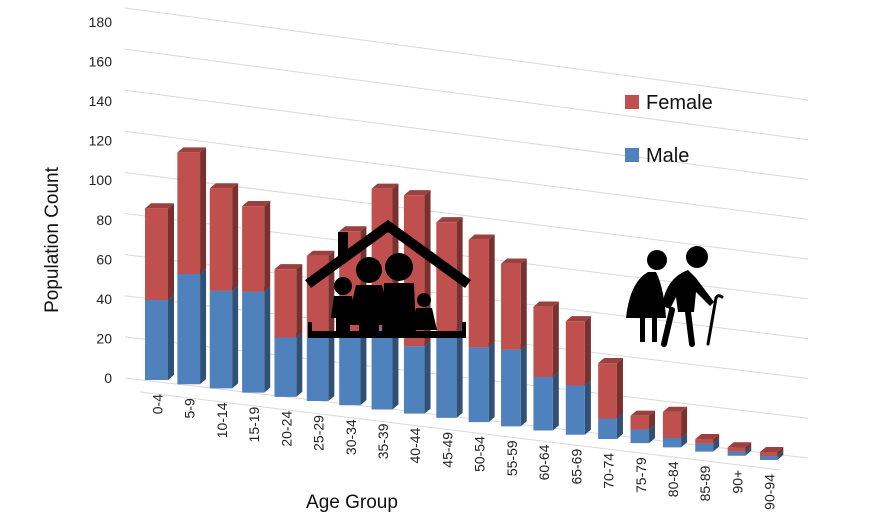 This screenshot has width=880, height=531. I want to click on bar-female-85-89-side, so click(716, 439).